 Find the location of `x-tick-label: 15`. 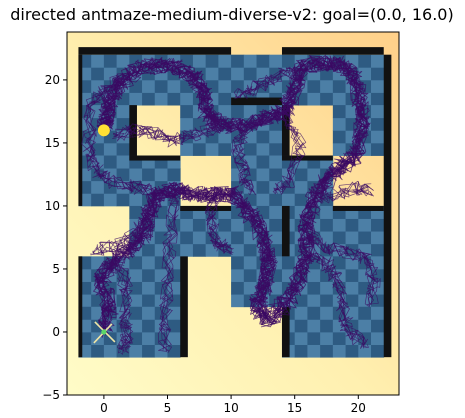

x-tick-label: 15 is located at coordinates (294, 408).